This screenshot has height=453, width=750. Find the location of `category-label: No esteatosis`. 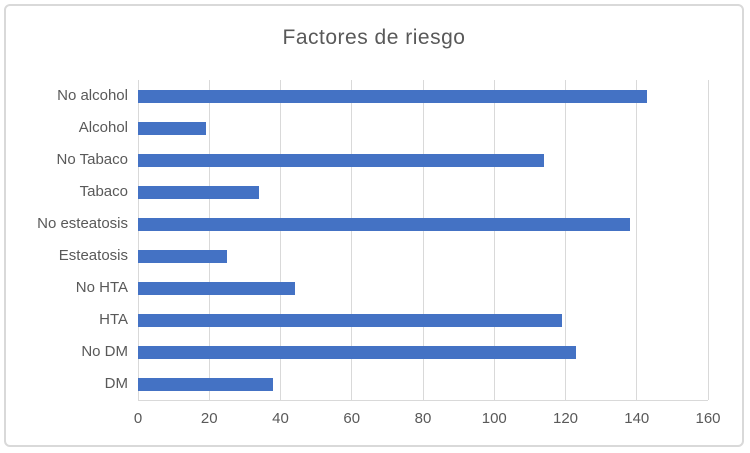

category-label: No esteatosis is located at coordinates (82, 223).